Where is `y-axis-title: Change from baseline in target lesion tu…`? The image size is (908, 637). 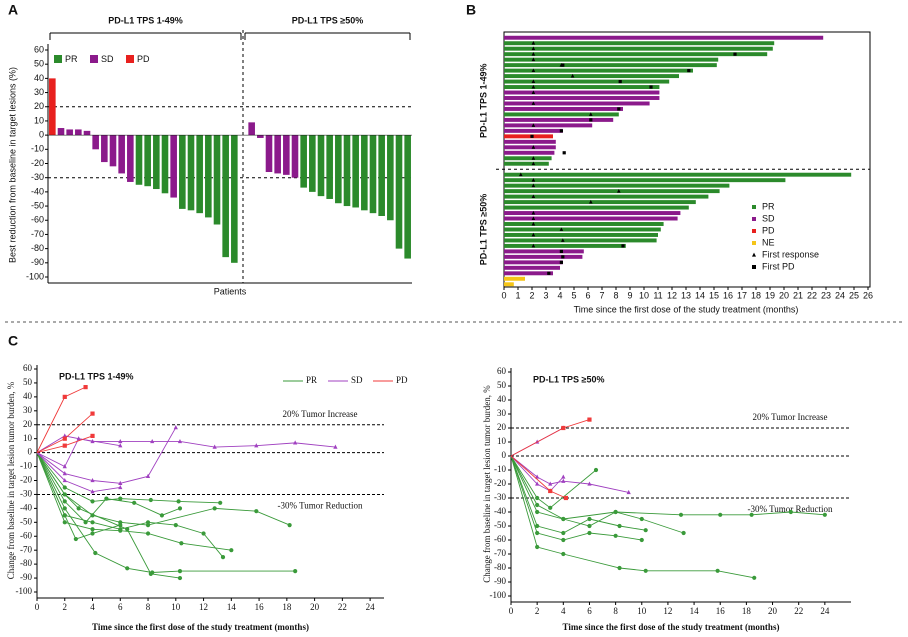 y-axis-title: Change from baseline in target lesion tu… is located at coordinates (487, 484).